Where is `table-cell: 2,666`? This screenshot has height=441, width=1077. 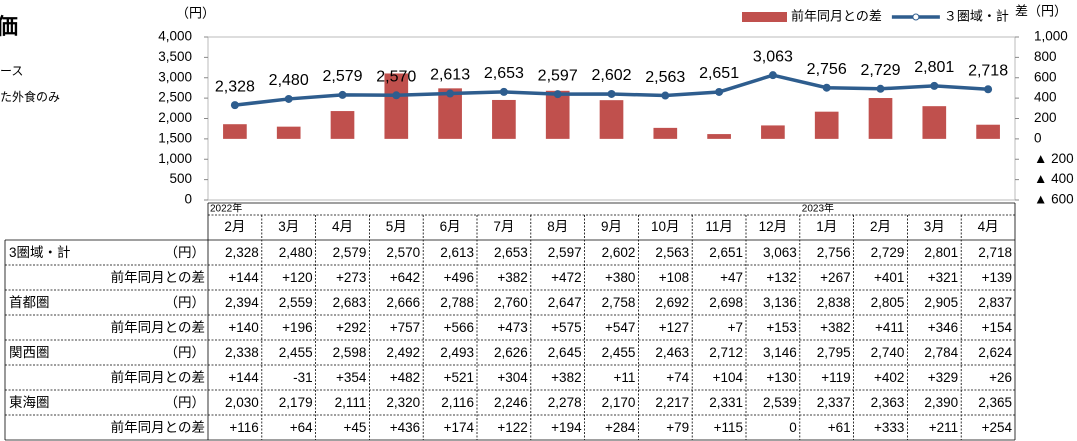 table-cell: 2,666 is located at coordinates (403, 302).